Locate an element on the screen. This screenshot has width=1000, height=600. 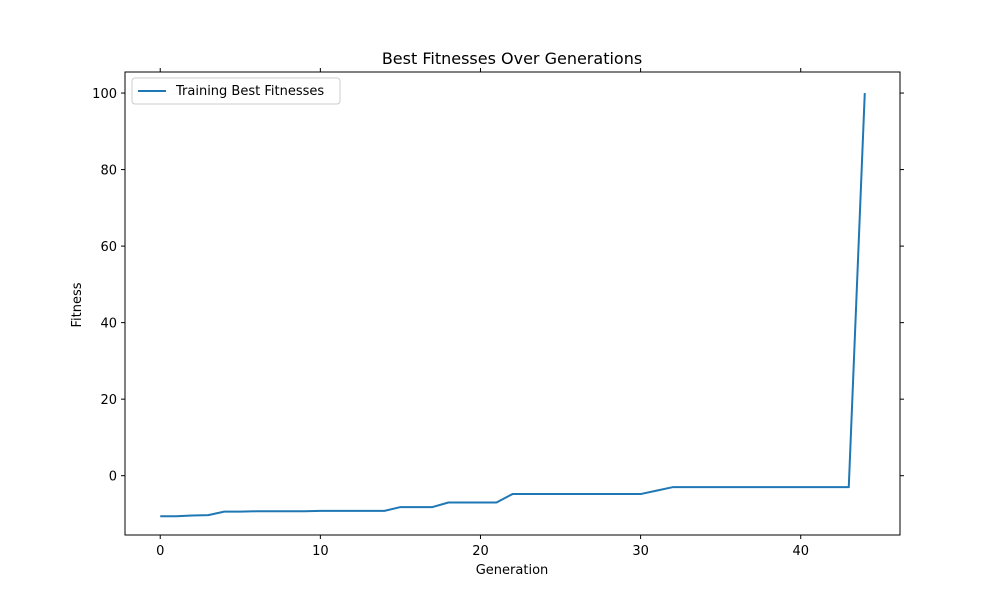
y-tick-label: 40 is located at coordinates (108, 324).